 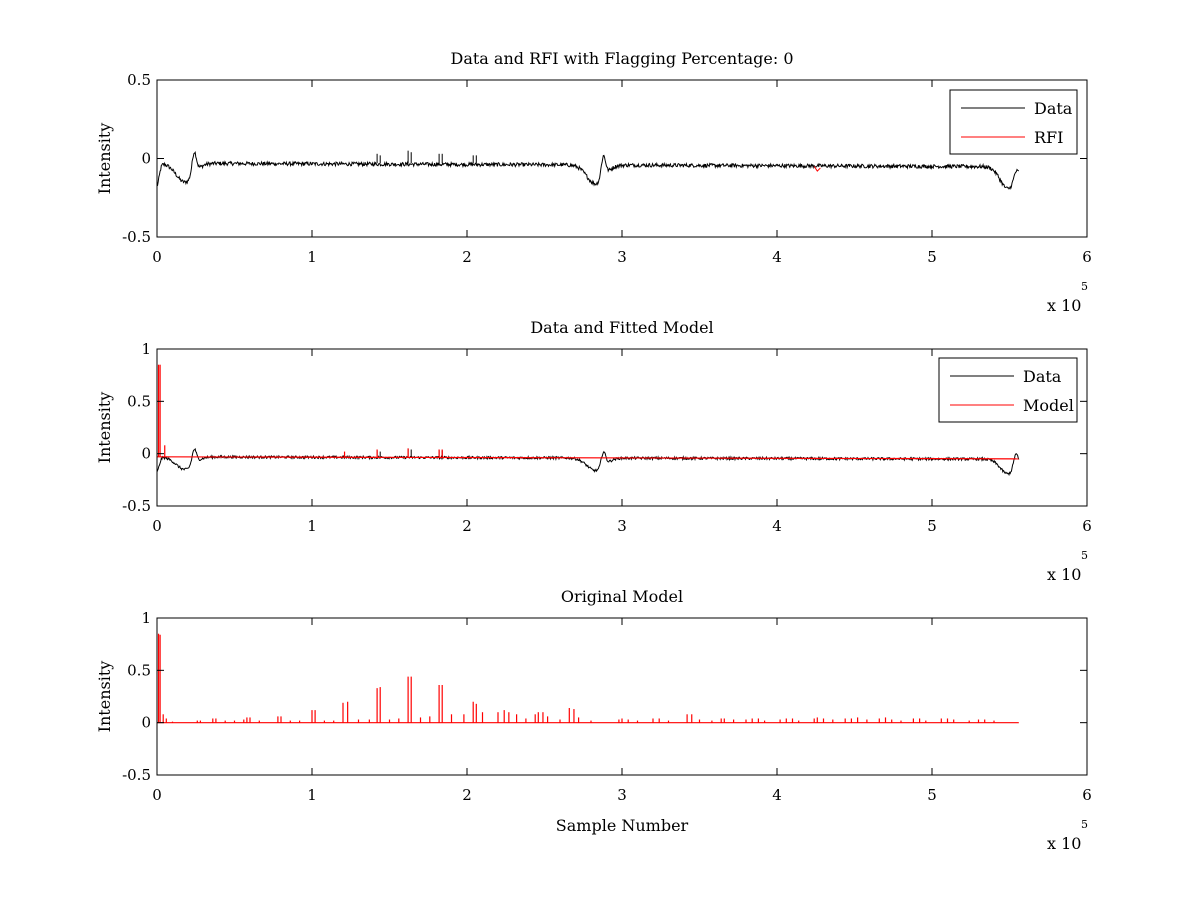 I want to click on series-line-data, so click(x=588, y=170).